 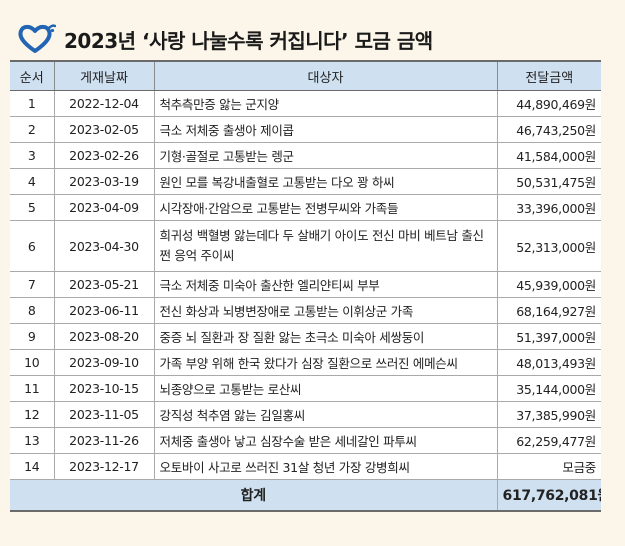 I want to click on row-target: 가족 부양 위해 한국 왔다가 심장 질환으로 쓰러진 에메슨씨, so click(x=325, y=362).